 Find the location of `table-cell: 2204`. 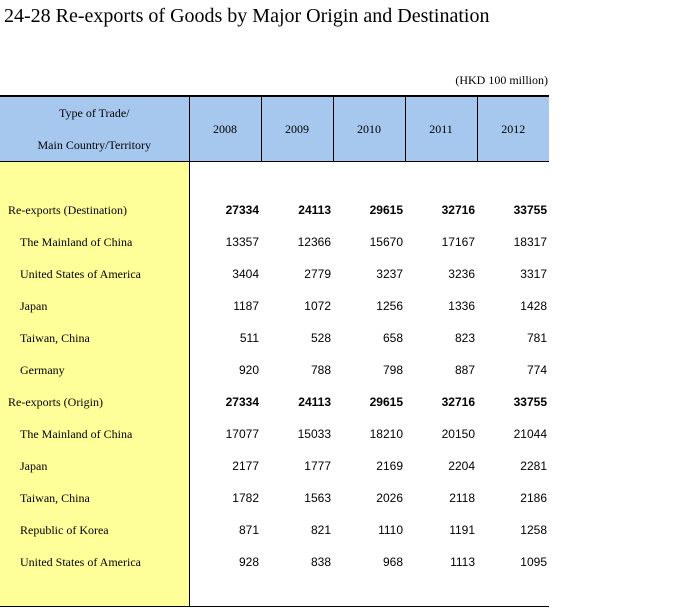

table-cell: 2204 is located at coordinates (461, 466).